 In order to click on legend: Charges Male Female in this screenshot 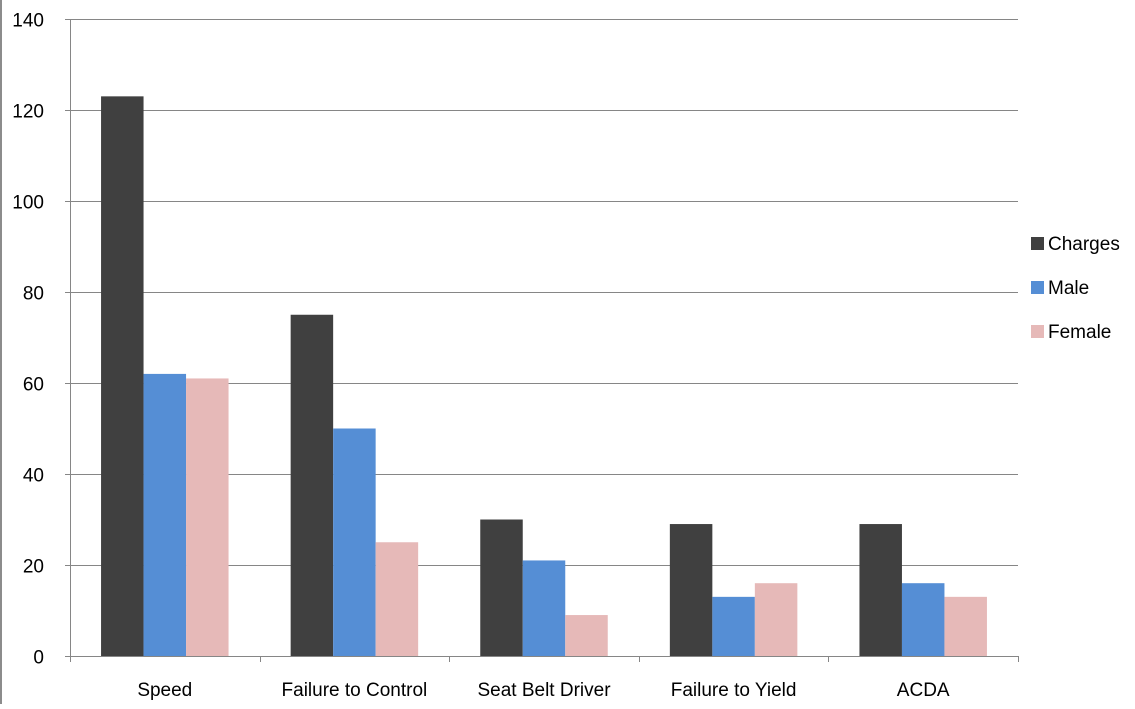, I will do `click(1075, 288)`.